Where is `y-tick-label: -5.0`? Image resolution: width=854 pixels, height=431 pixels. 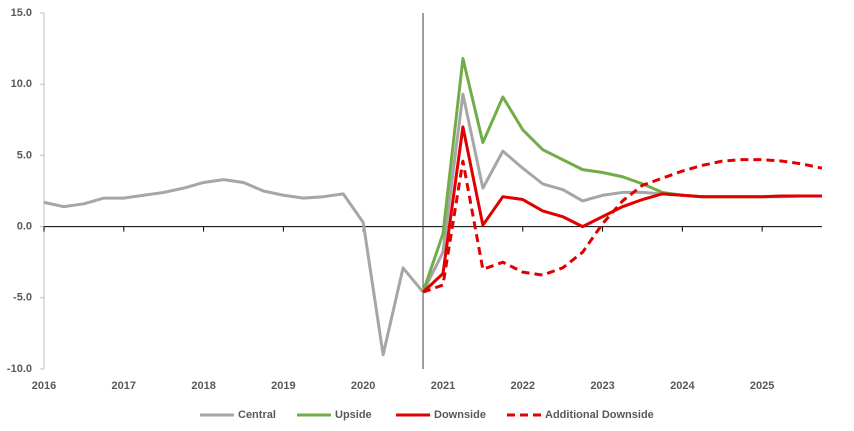
y-tick-label: -5.0 is located at coordinates (22, 298).